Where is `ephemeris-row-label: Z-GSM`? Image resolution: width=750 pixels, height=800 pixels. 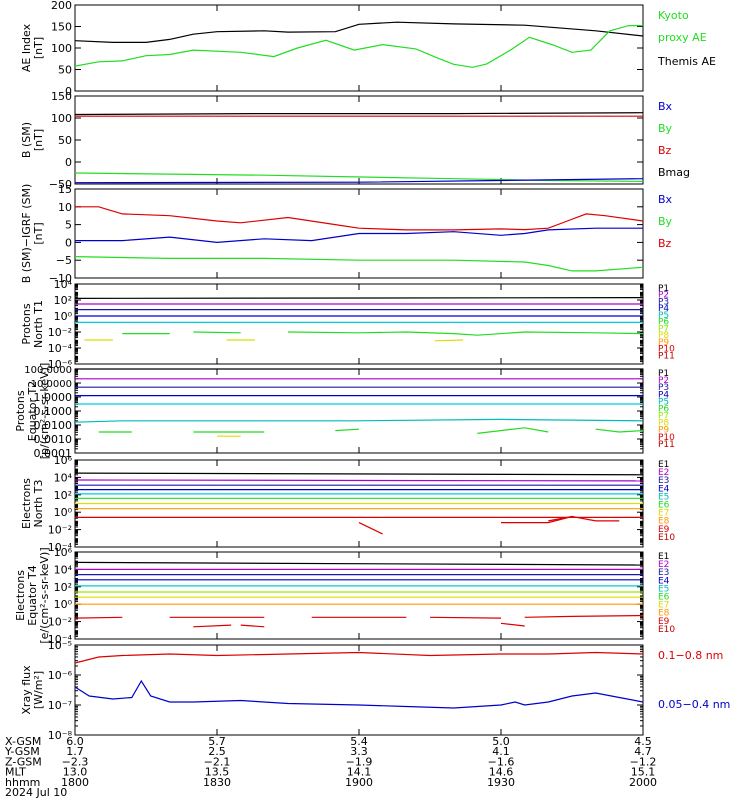
ephemeris-row-label: Z-GSM is located at coordinates (23, 761).